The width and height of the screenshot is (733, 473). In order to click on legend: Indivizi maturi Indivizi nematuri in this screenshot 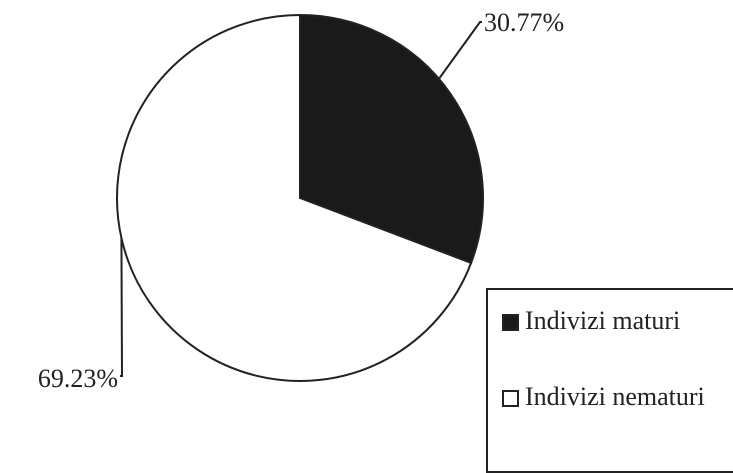, I will do `click(609, 380)`.